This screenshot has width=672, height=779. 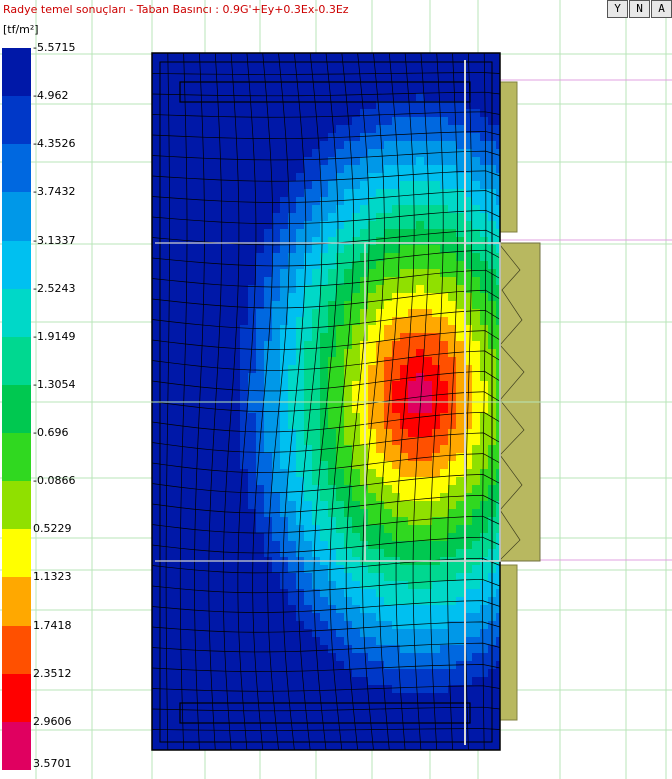 What do you see at coordinates (54, 384) in the screenshot?
I see `legend-label: -1.3054` at bounding box center [54, 384].